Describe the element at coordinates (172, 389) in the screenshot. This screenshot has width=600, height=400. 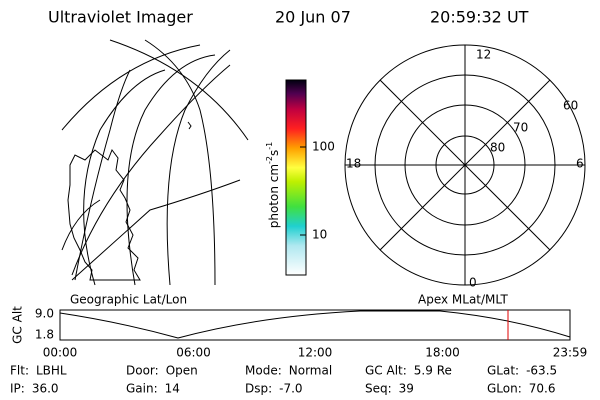
I see `field-value: 14` at that location.